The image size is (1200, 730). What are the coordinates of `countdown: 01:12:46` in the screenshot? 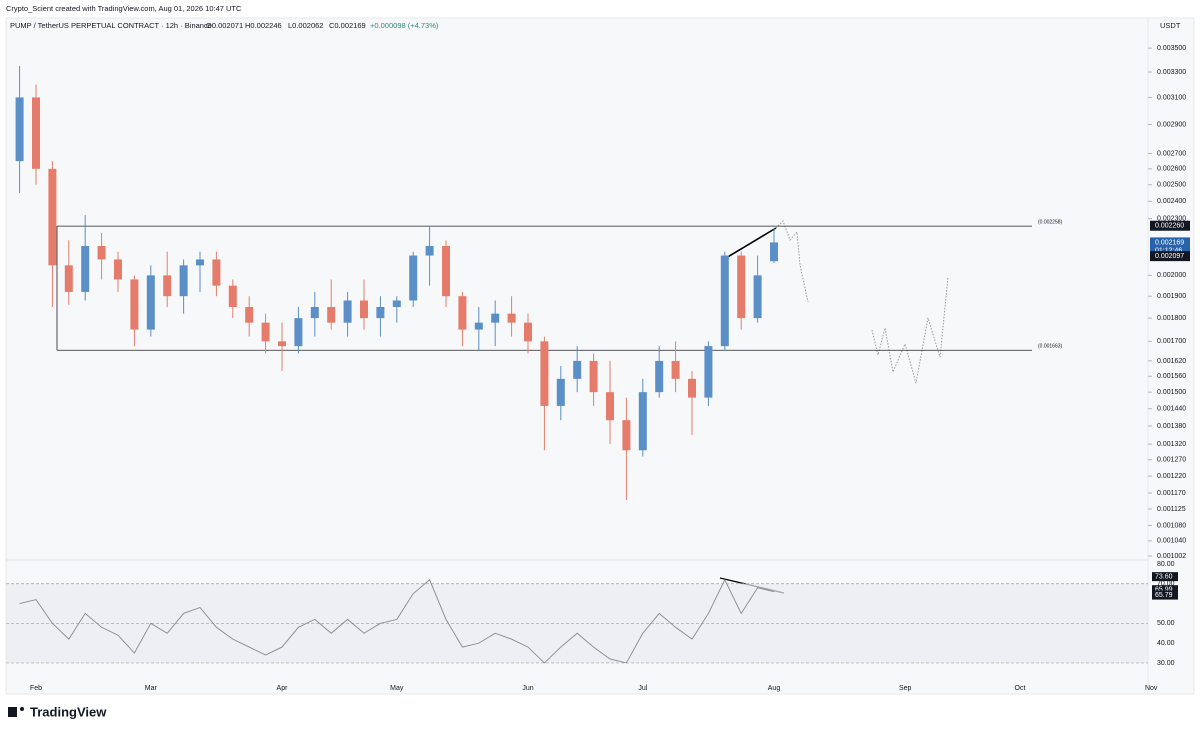 It's located at (1168, 250).